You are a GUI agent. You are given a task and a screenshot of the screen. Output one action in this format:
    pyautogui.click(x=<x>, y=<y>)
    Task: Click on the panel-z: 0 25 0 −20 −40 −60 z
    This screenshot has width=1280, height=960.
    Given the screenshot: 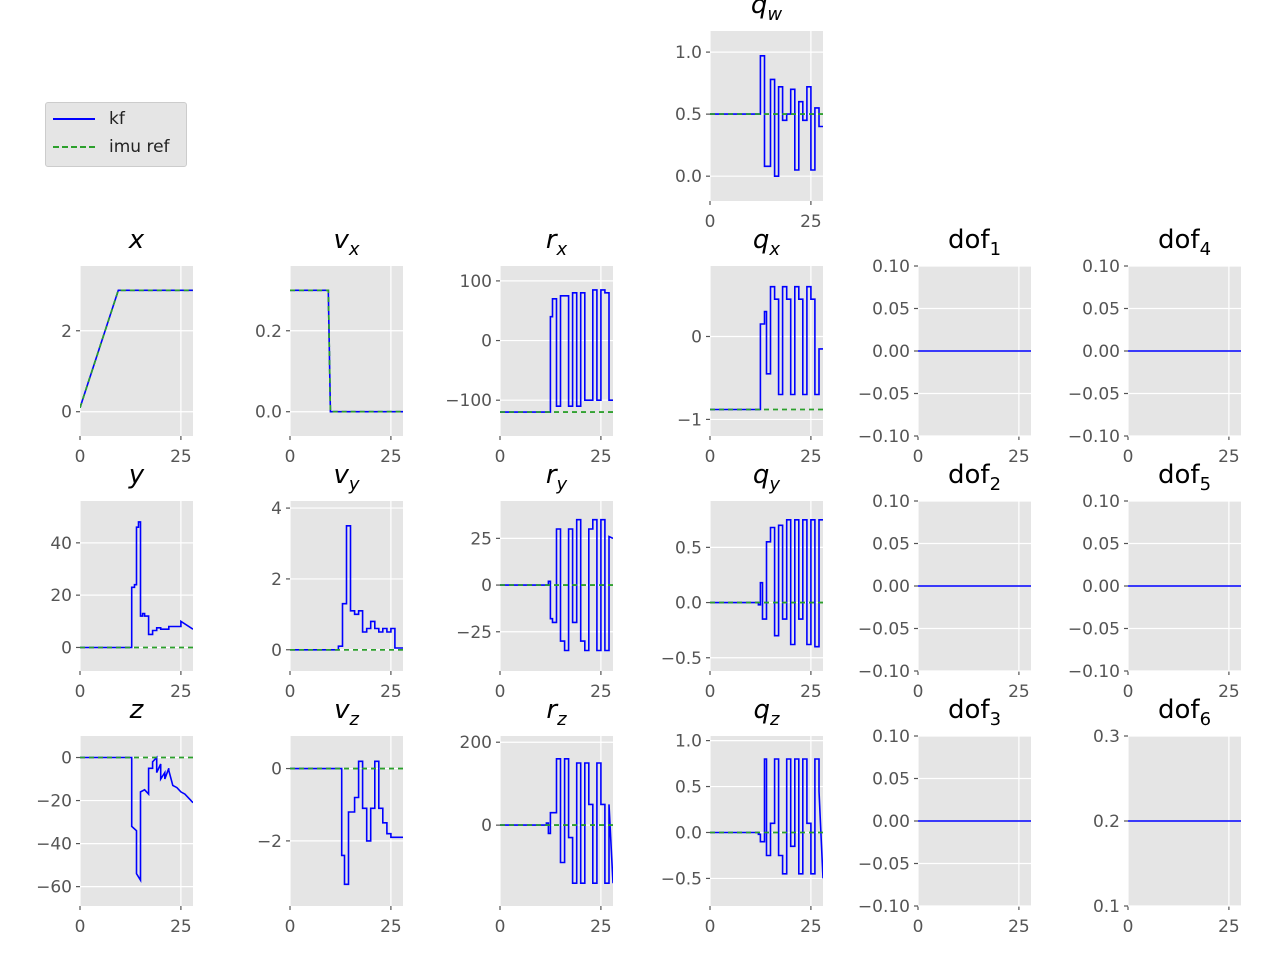 What is the action you would take?
    pyautogui.click(x=114, y=816)
    